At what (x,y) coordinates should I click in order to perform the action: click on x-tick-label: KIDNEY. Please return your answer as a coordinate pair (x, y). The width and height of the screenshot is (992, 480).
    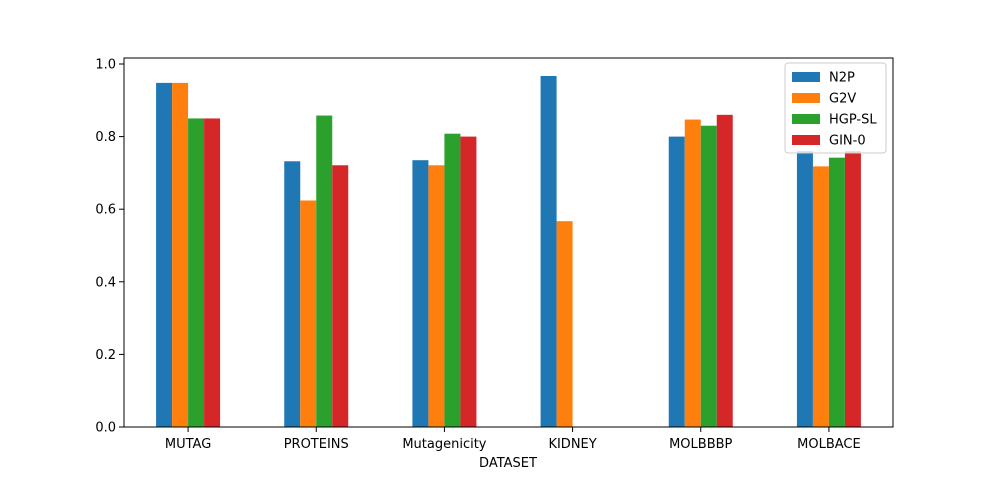
    Looking at the image, I should click on (572, 444).